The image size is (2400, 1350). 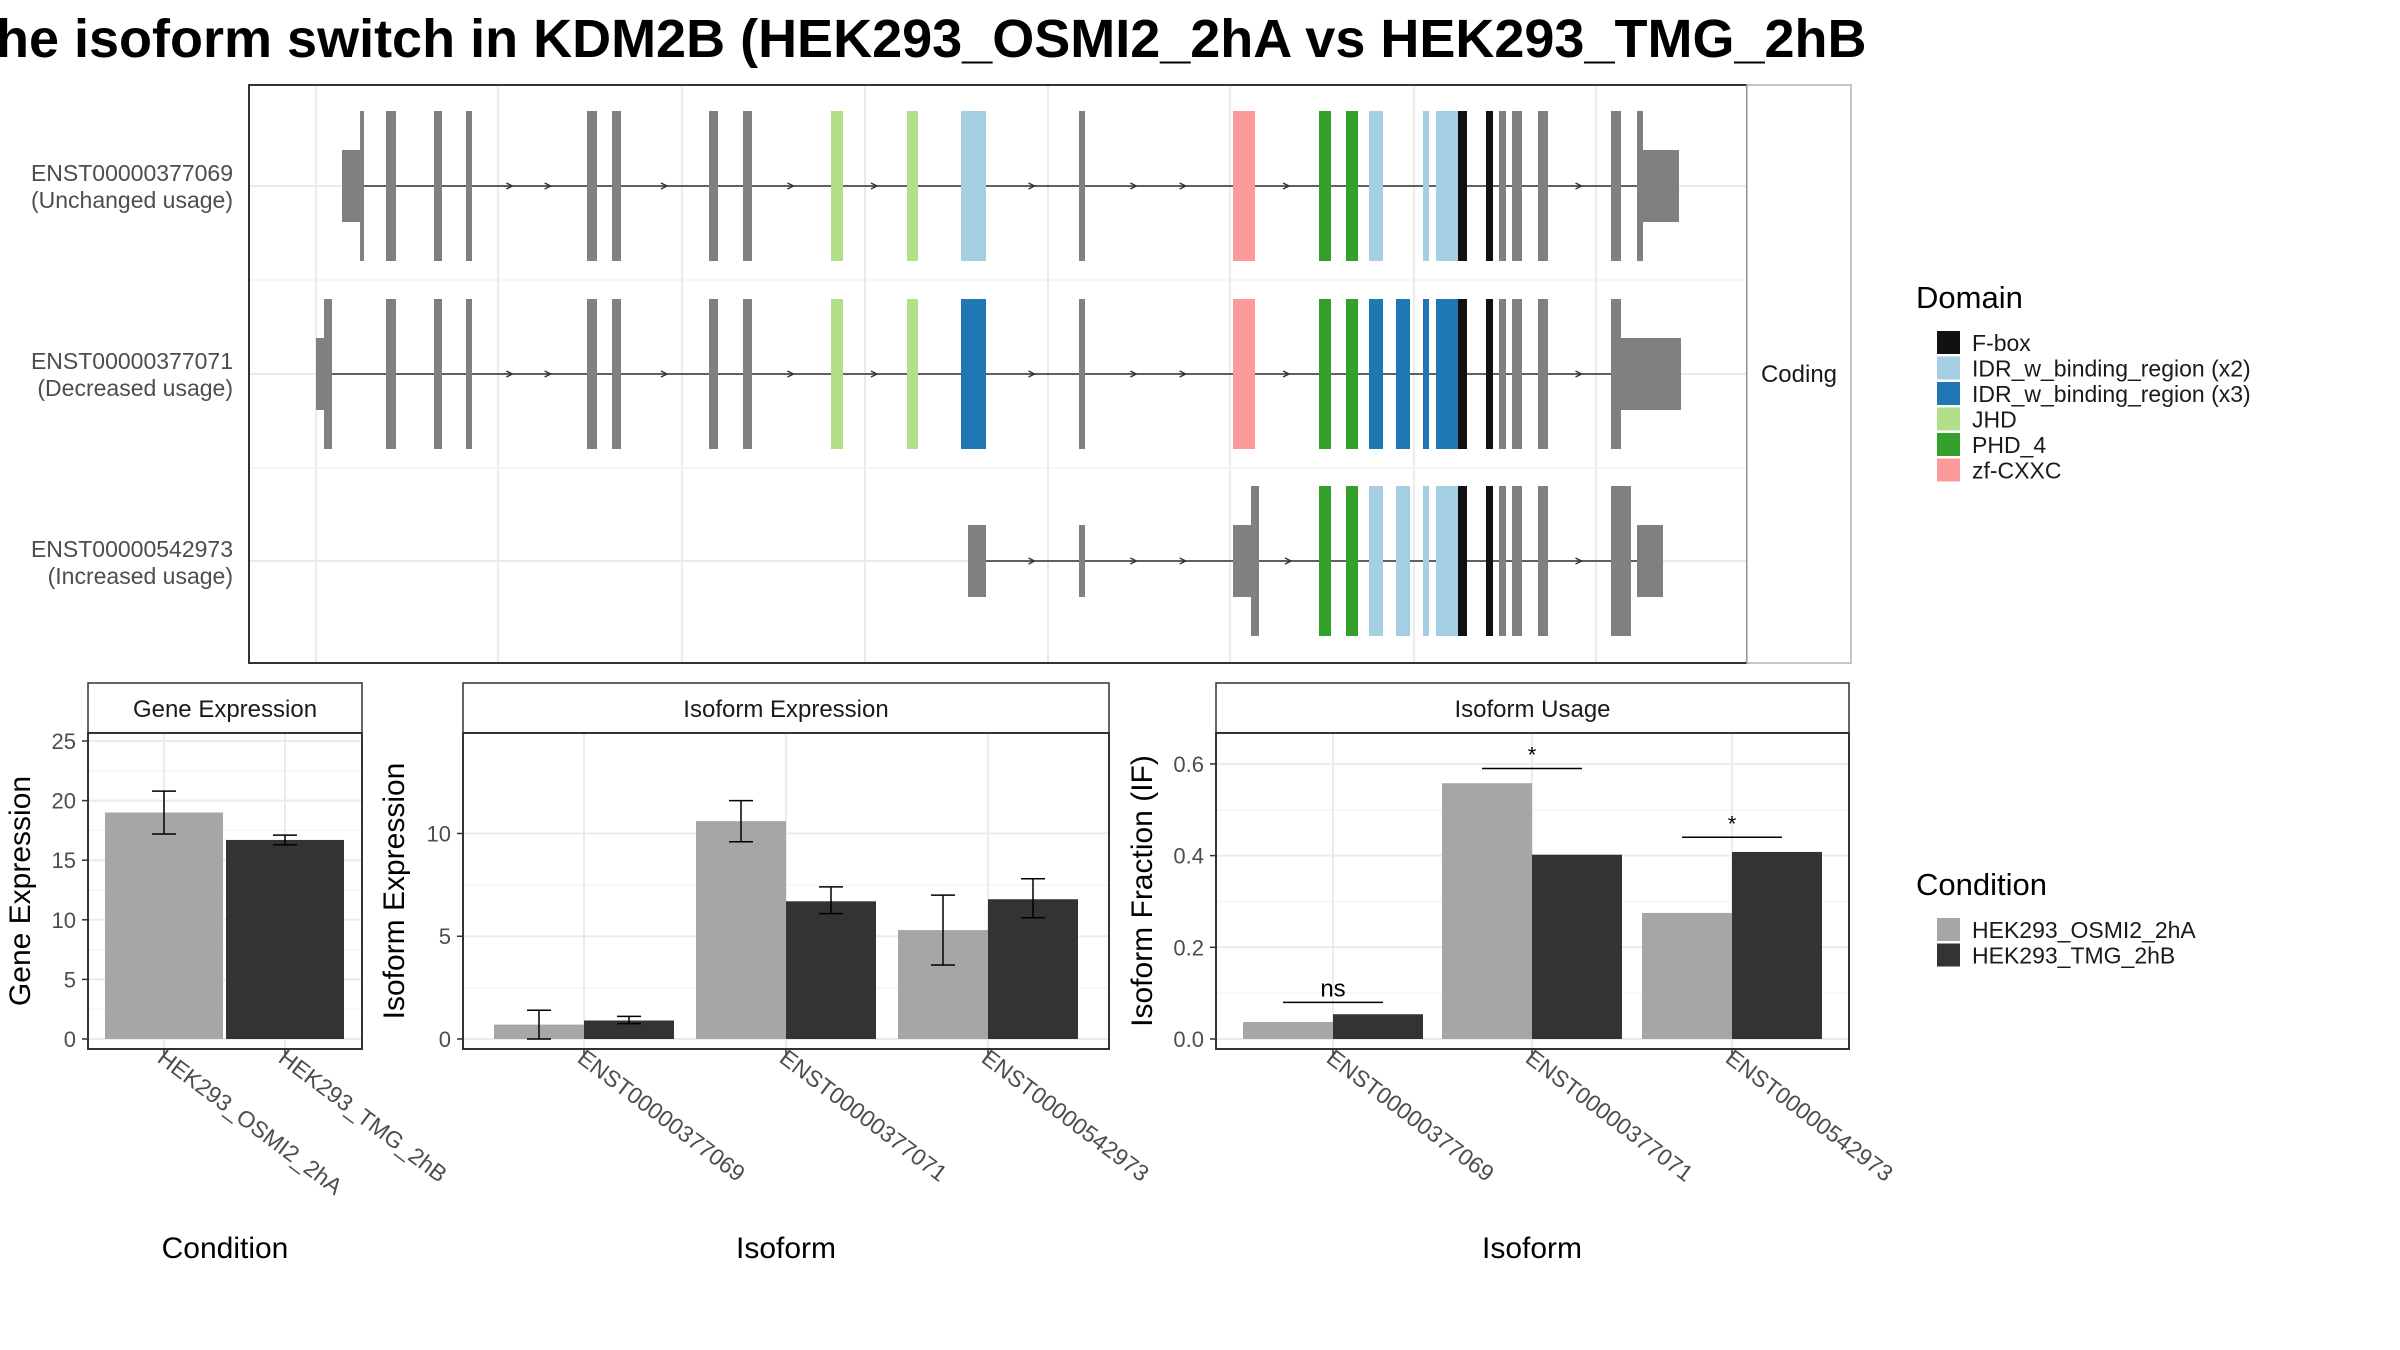 I want to click on y-tick-label: 0.6, so click(x=1188, y=764).